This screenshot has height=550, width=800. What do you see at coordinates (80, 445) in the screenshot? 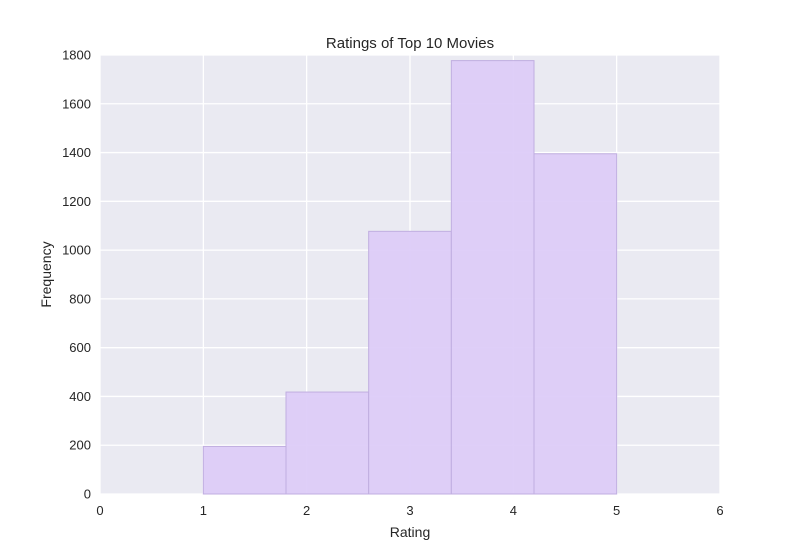
I see `y-tick-label: 200` at bounding box center [80, 445].